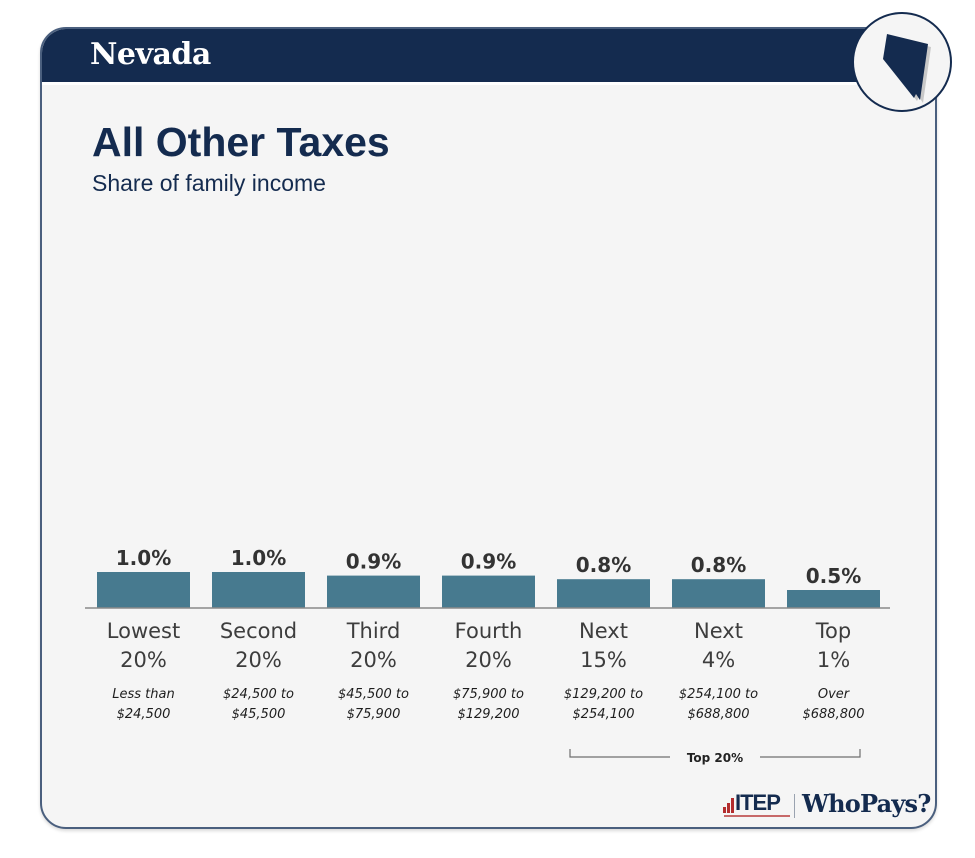 This screenshot has width=975, height=858. What do you see at coordinates (833, 660) in the screenshot?
I see `category-share-label: 1%` at bounding box center [833, 660].